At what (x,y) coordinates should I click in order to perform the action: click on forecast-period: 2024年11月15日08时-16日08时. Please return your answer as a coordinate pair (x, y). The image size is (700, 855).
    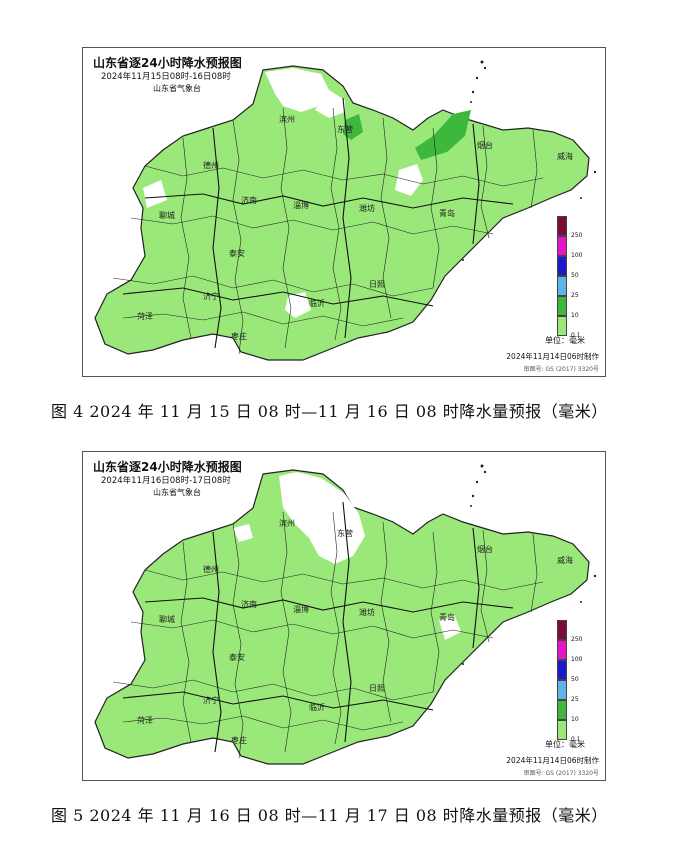
    Looking at the image, I should click on (166, 77).